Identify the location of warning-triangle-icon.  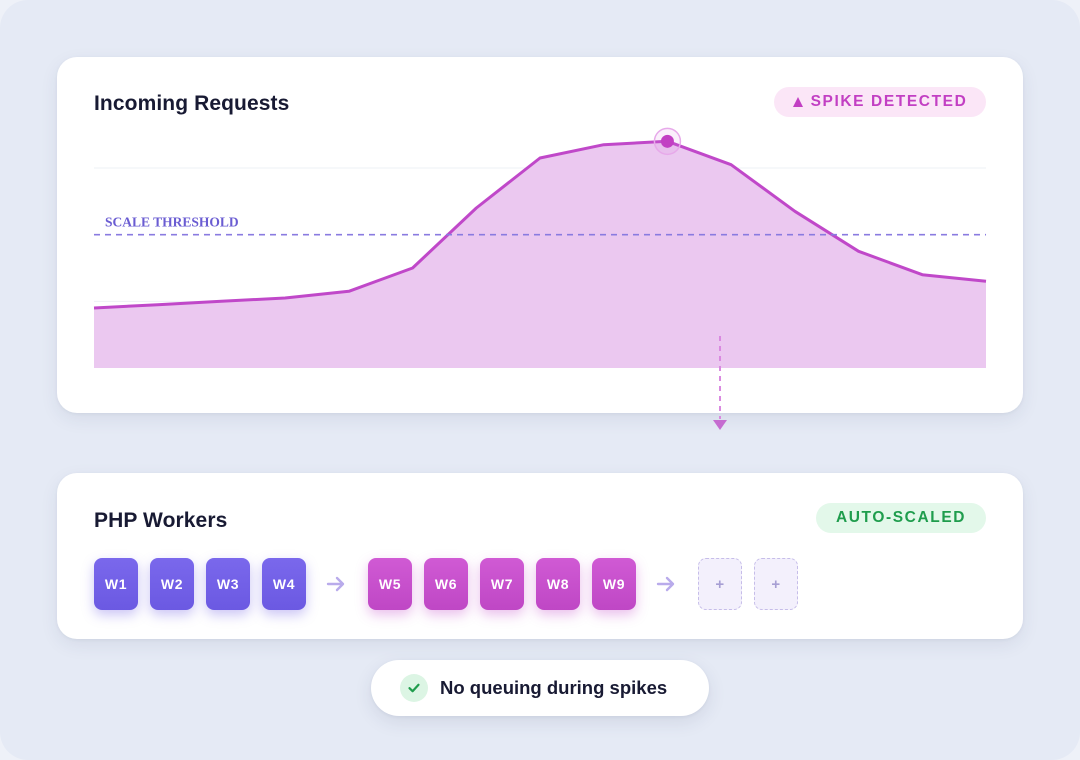
(797, 101).